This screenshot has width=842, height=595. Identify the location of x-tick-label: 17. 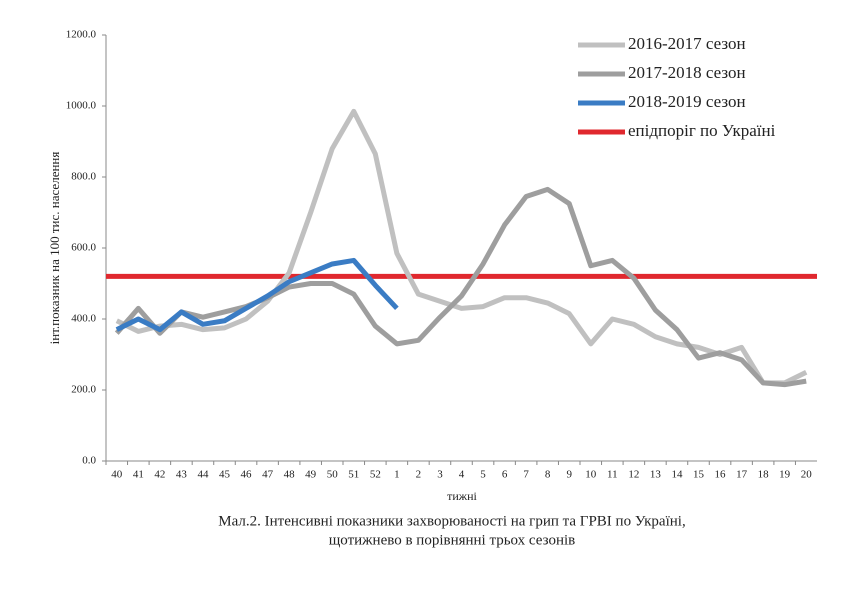
(742, 475).